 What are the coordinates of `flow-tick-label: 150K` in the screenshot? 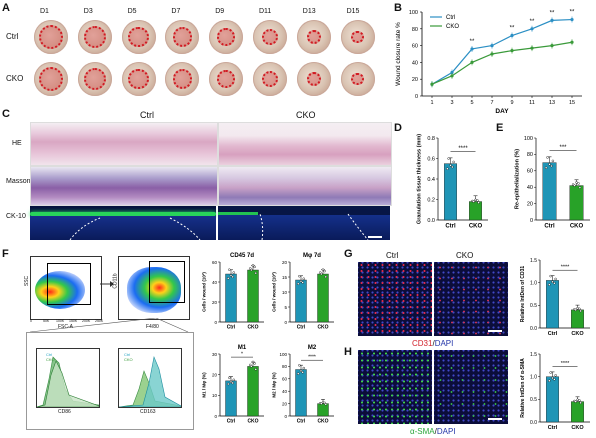 It's located at (73, 321).